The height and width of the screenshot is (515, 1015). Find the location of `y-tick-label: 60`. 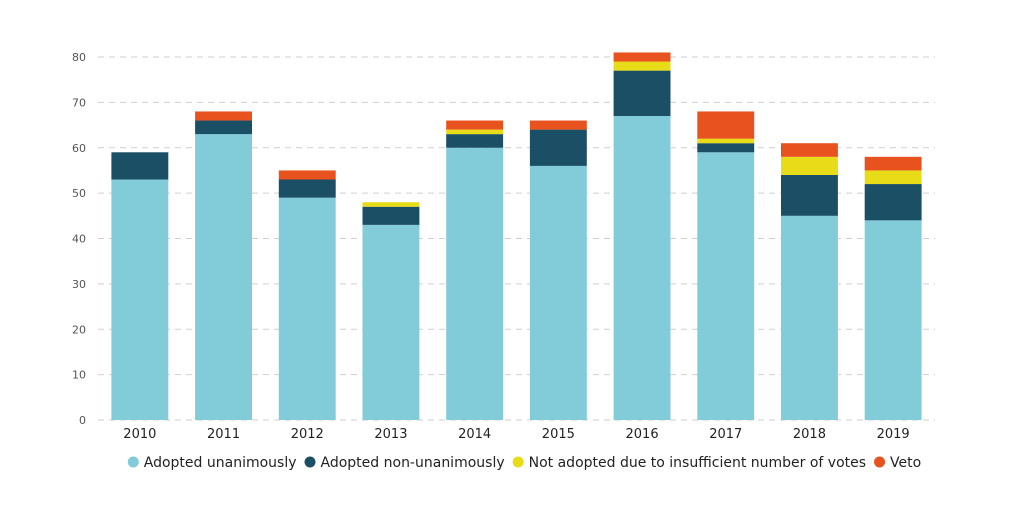

y-tick-label: 60 is located at coordinates (79, 148).